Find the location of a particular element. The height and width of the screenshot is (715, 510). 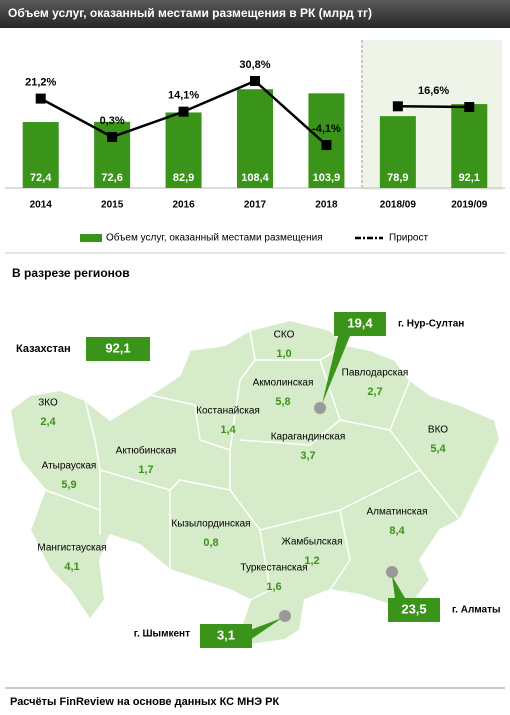

value-label: 72,4 is located at coordinates (41, 178).